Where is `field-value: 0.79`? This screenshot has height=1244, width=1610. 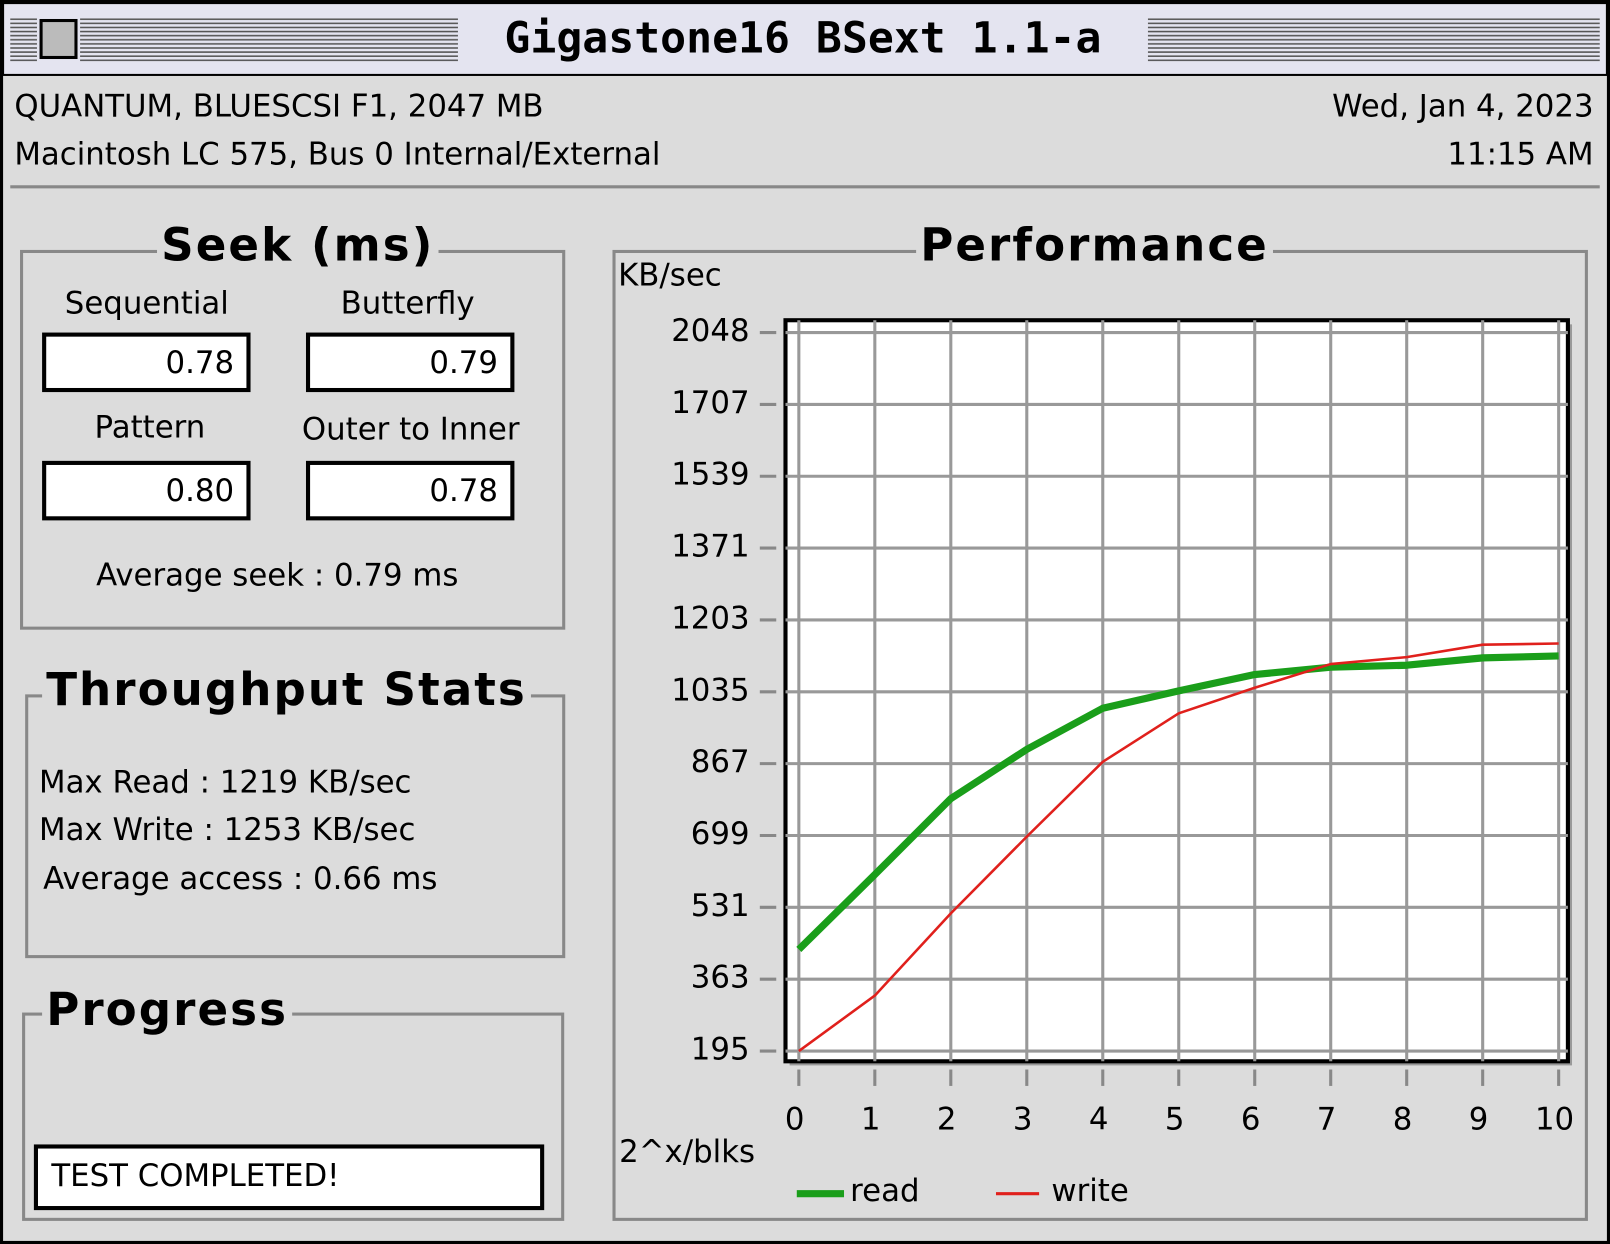 field-value: 0.79 is located at coordinates (463, 363).